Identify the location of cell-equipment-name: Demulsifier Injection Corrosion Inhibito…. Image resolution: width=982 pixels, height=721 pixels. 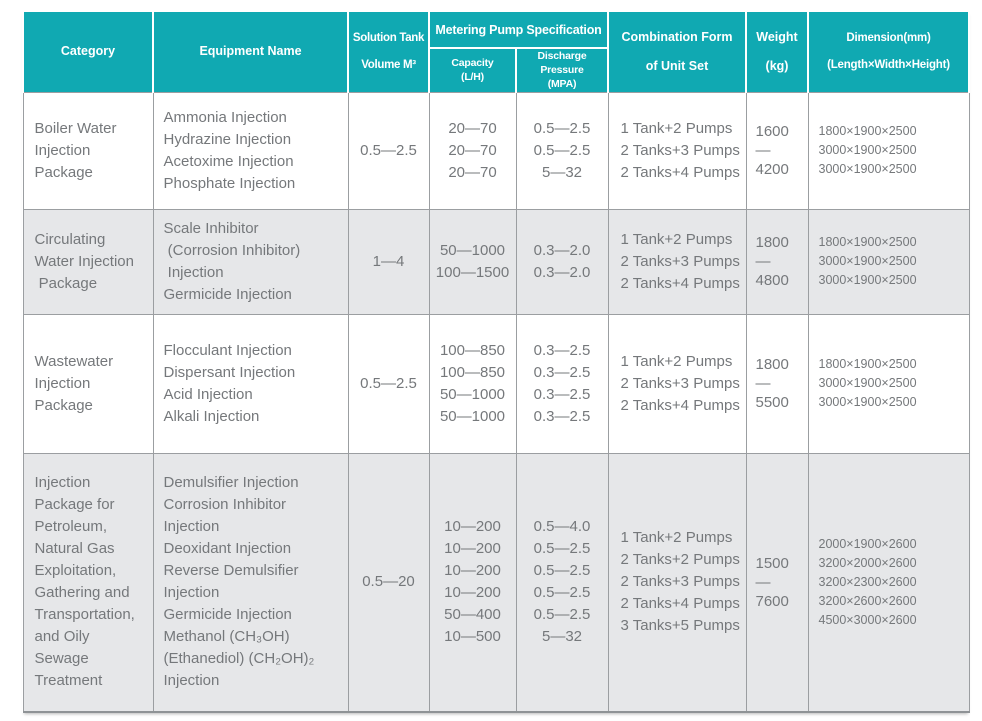
(250, 583).